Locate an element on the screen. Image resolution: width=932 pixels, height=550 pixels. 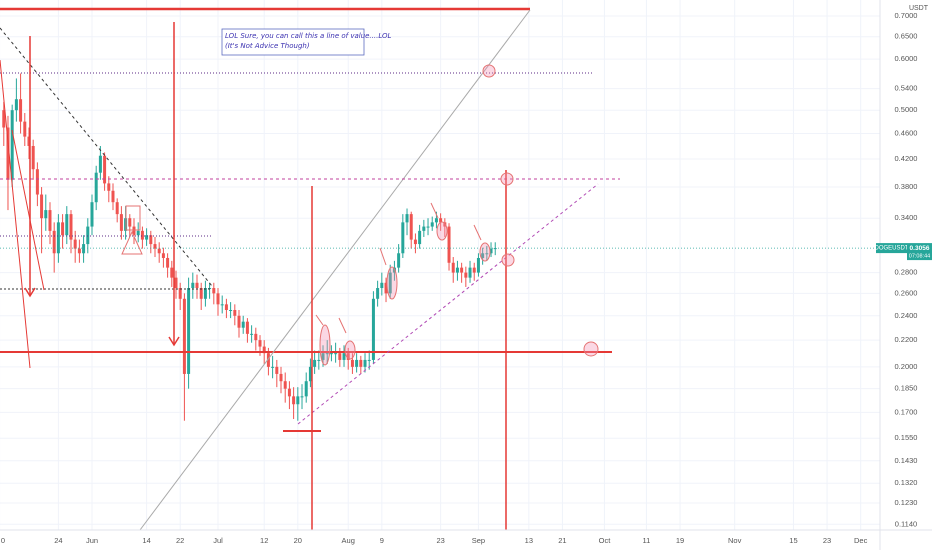
countdown-label: 07:08:44 is located at coordinates (919, 257).